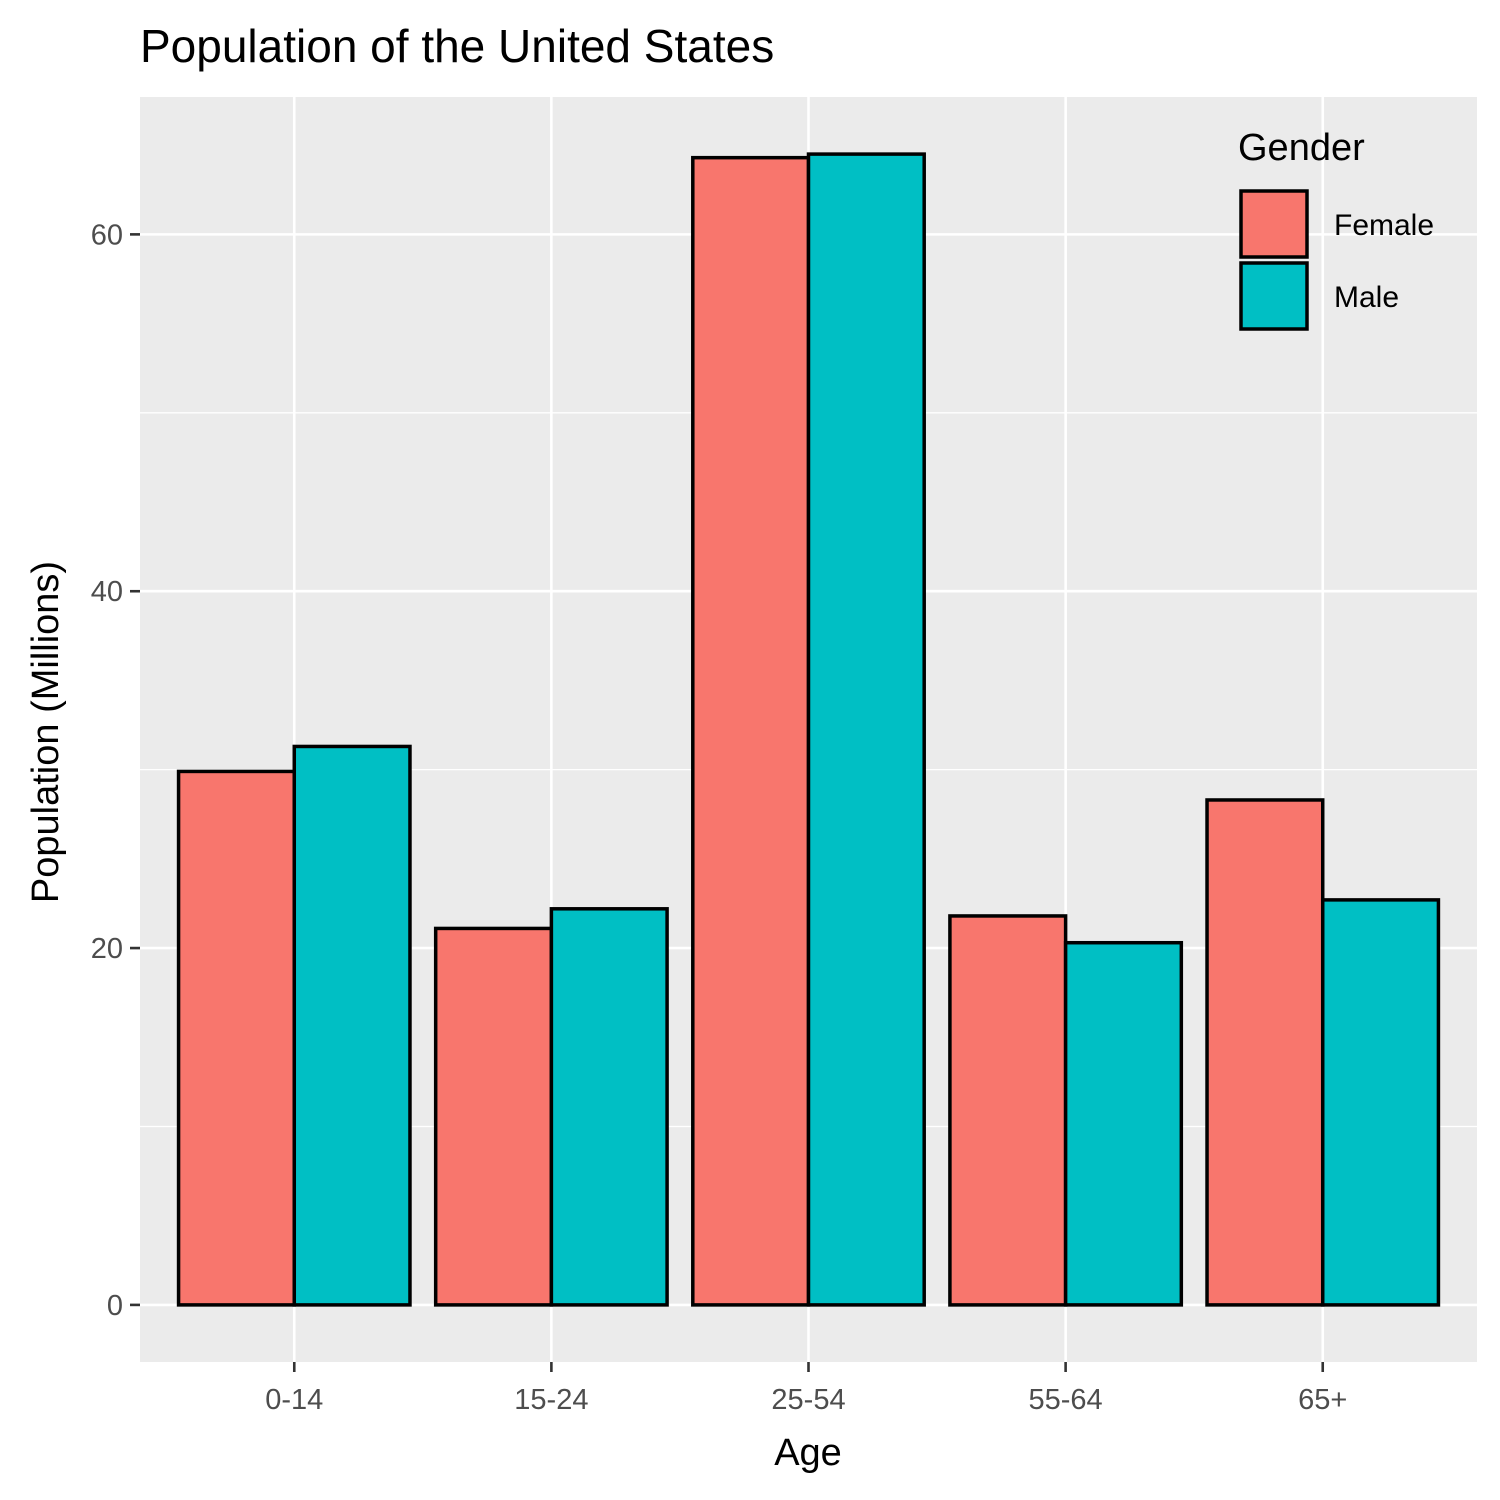 The image size is (1500, 1500). What do you see at coordinates (107, 235) in the screenshot?
I see `y-tick-label: 60` at bounding box center [107, 235].